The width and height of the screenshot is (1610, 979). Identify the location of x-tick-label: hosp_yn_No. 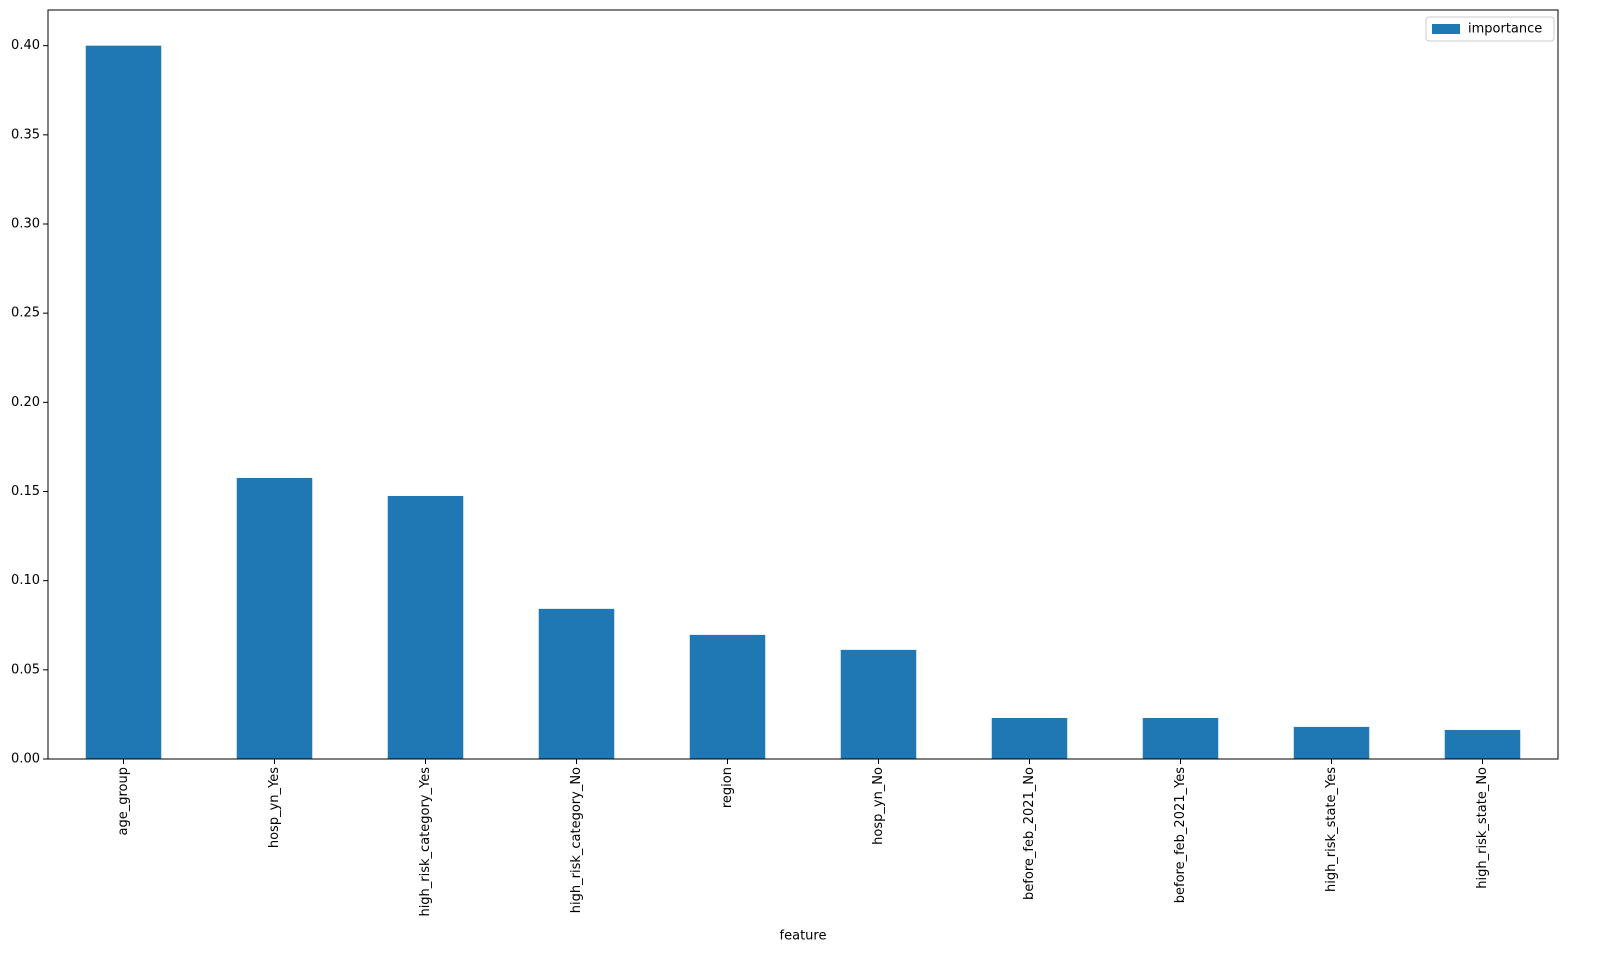
(878, 806).